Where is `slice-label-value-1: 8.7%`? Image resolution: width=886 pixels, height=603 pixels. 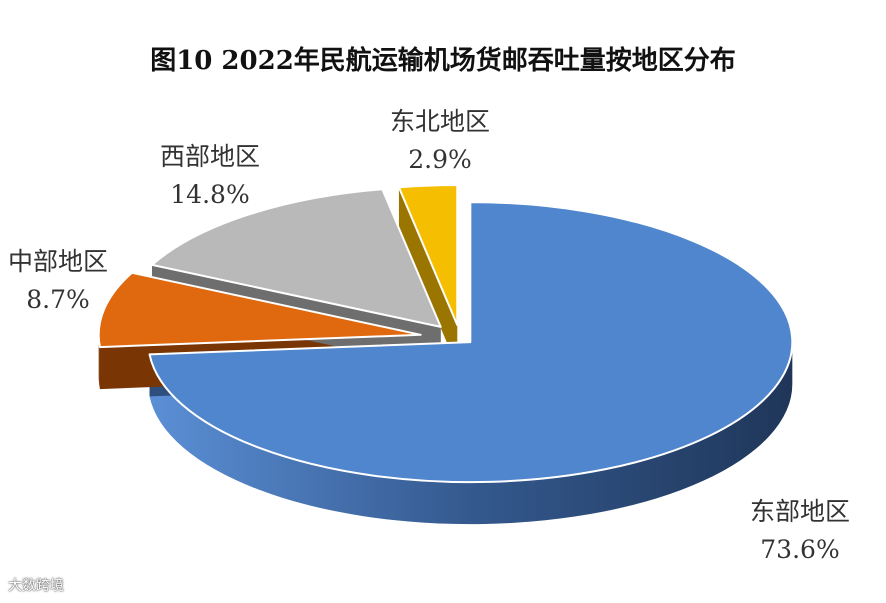
slice-label-value-1: 8.7% is located at coordinates (58, 299).